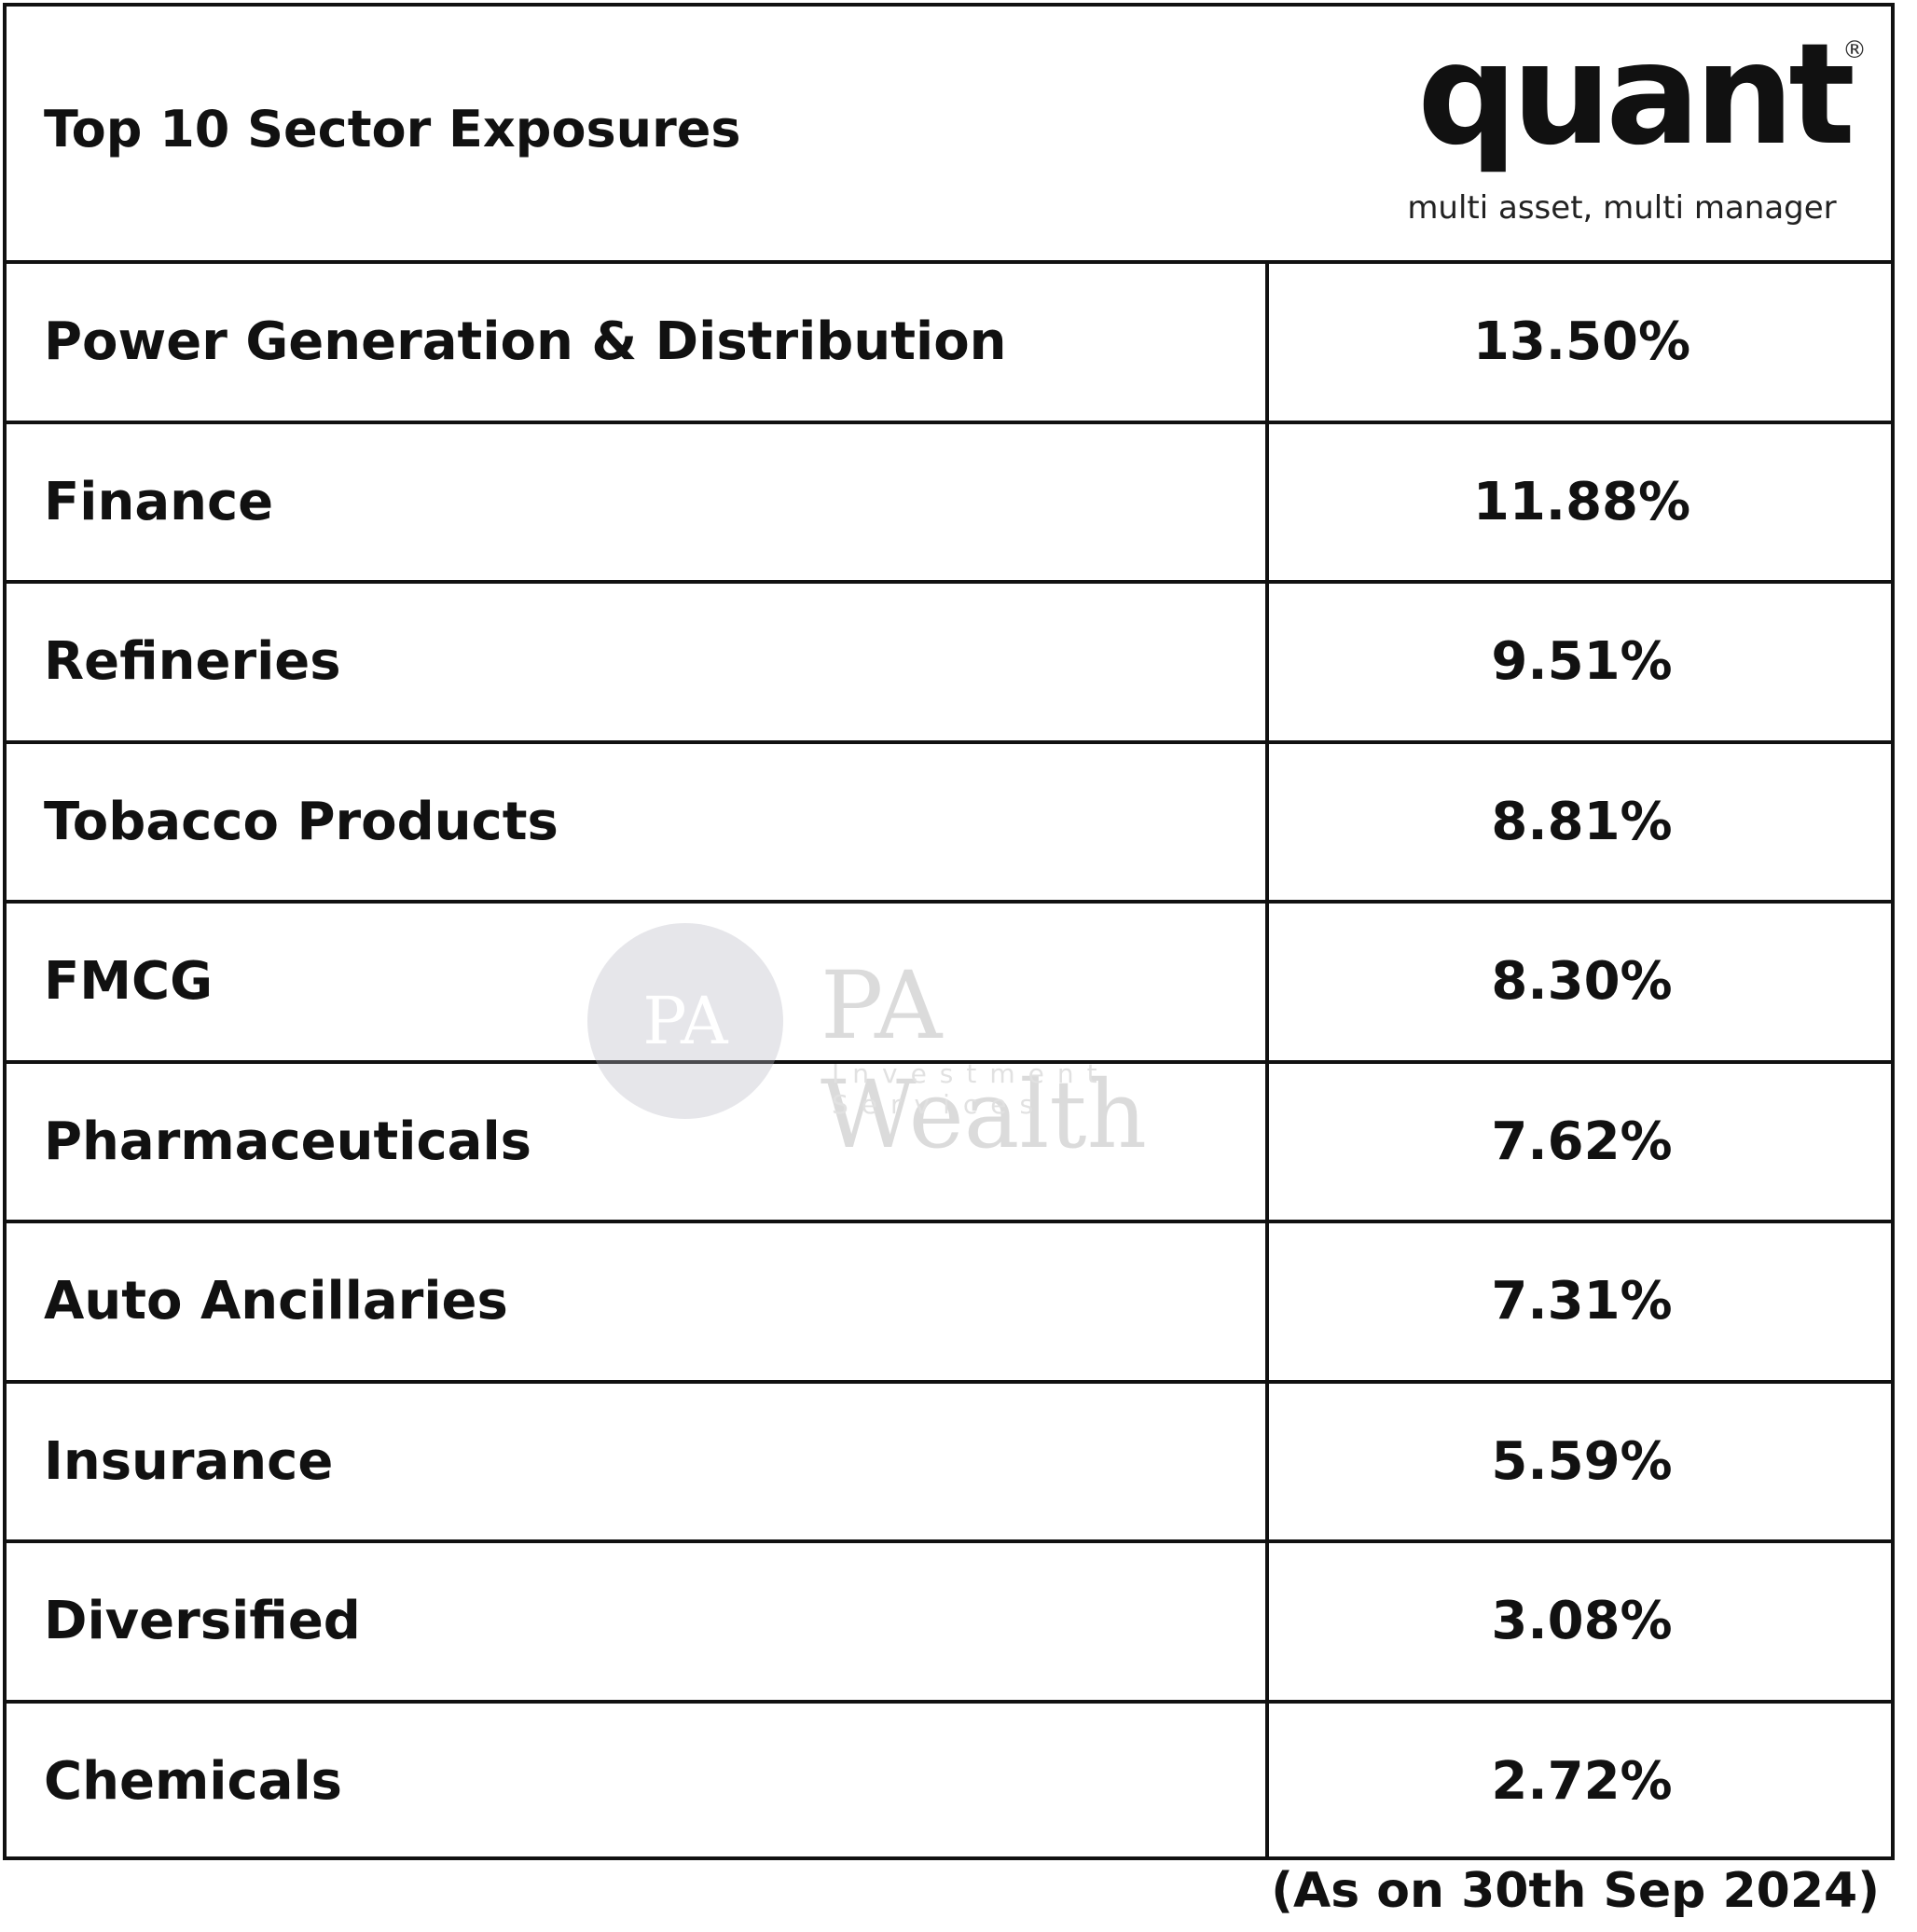  I want to click on sector-weight: 11.88%, so click(1580, 502).